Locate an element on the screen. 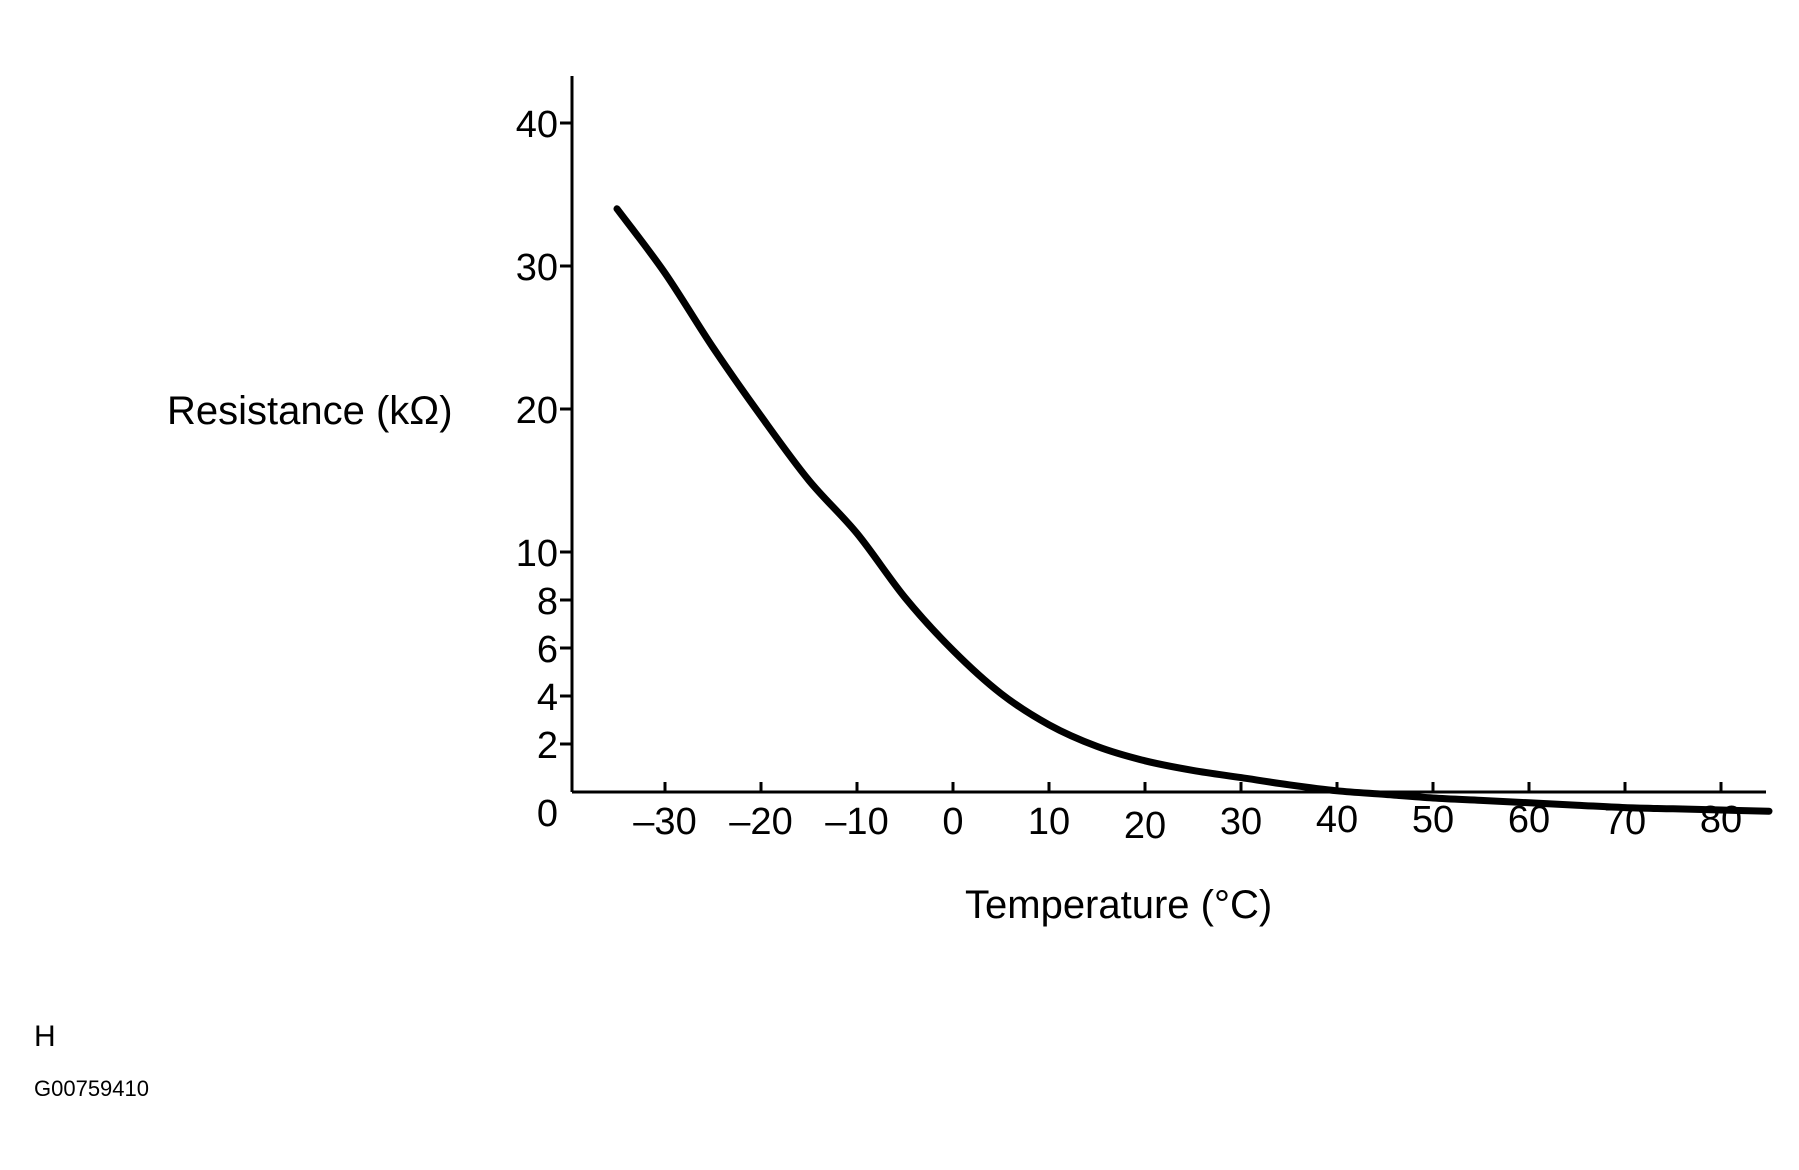 Image resolution: width=1799 pixels, height=1170 pixels. y-tick-label: 2 is located at coordinates (547, 746).